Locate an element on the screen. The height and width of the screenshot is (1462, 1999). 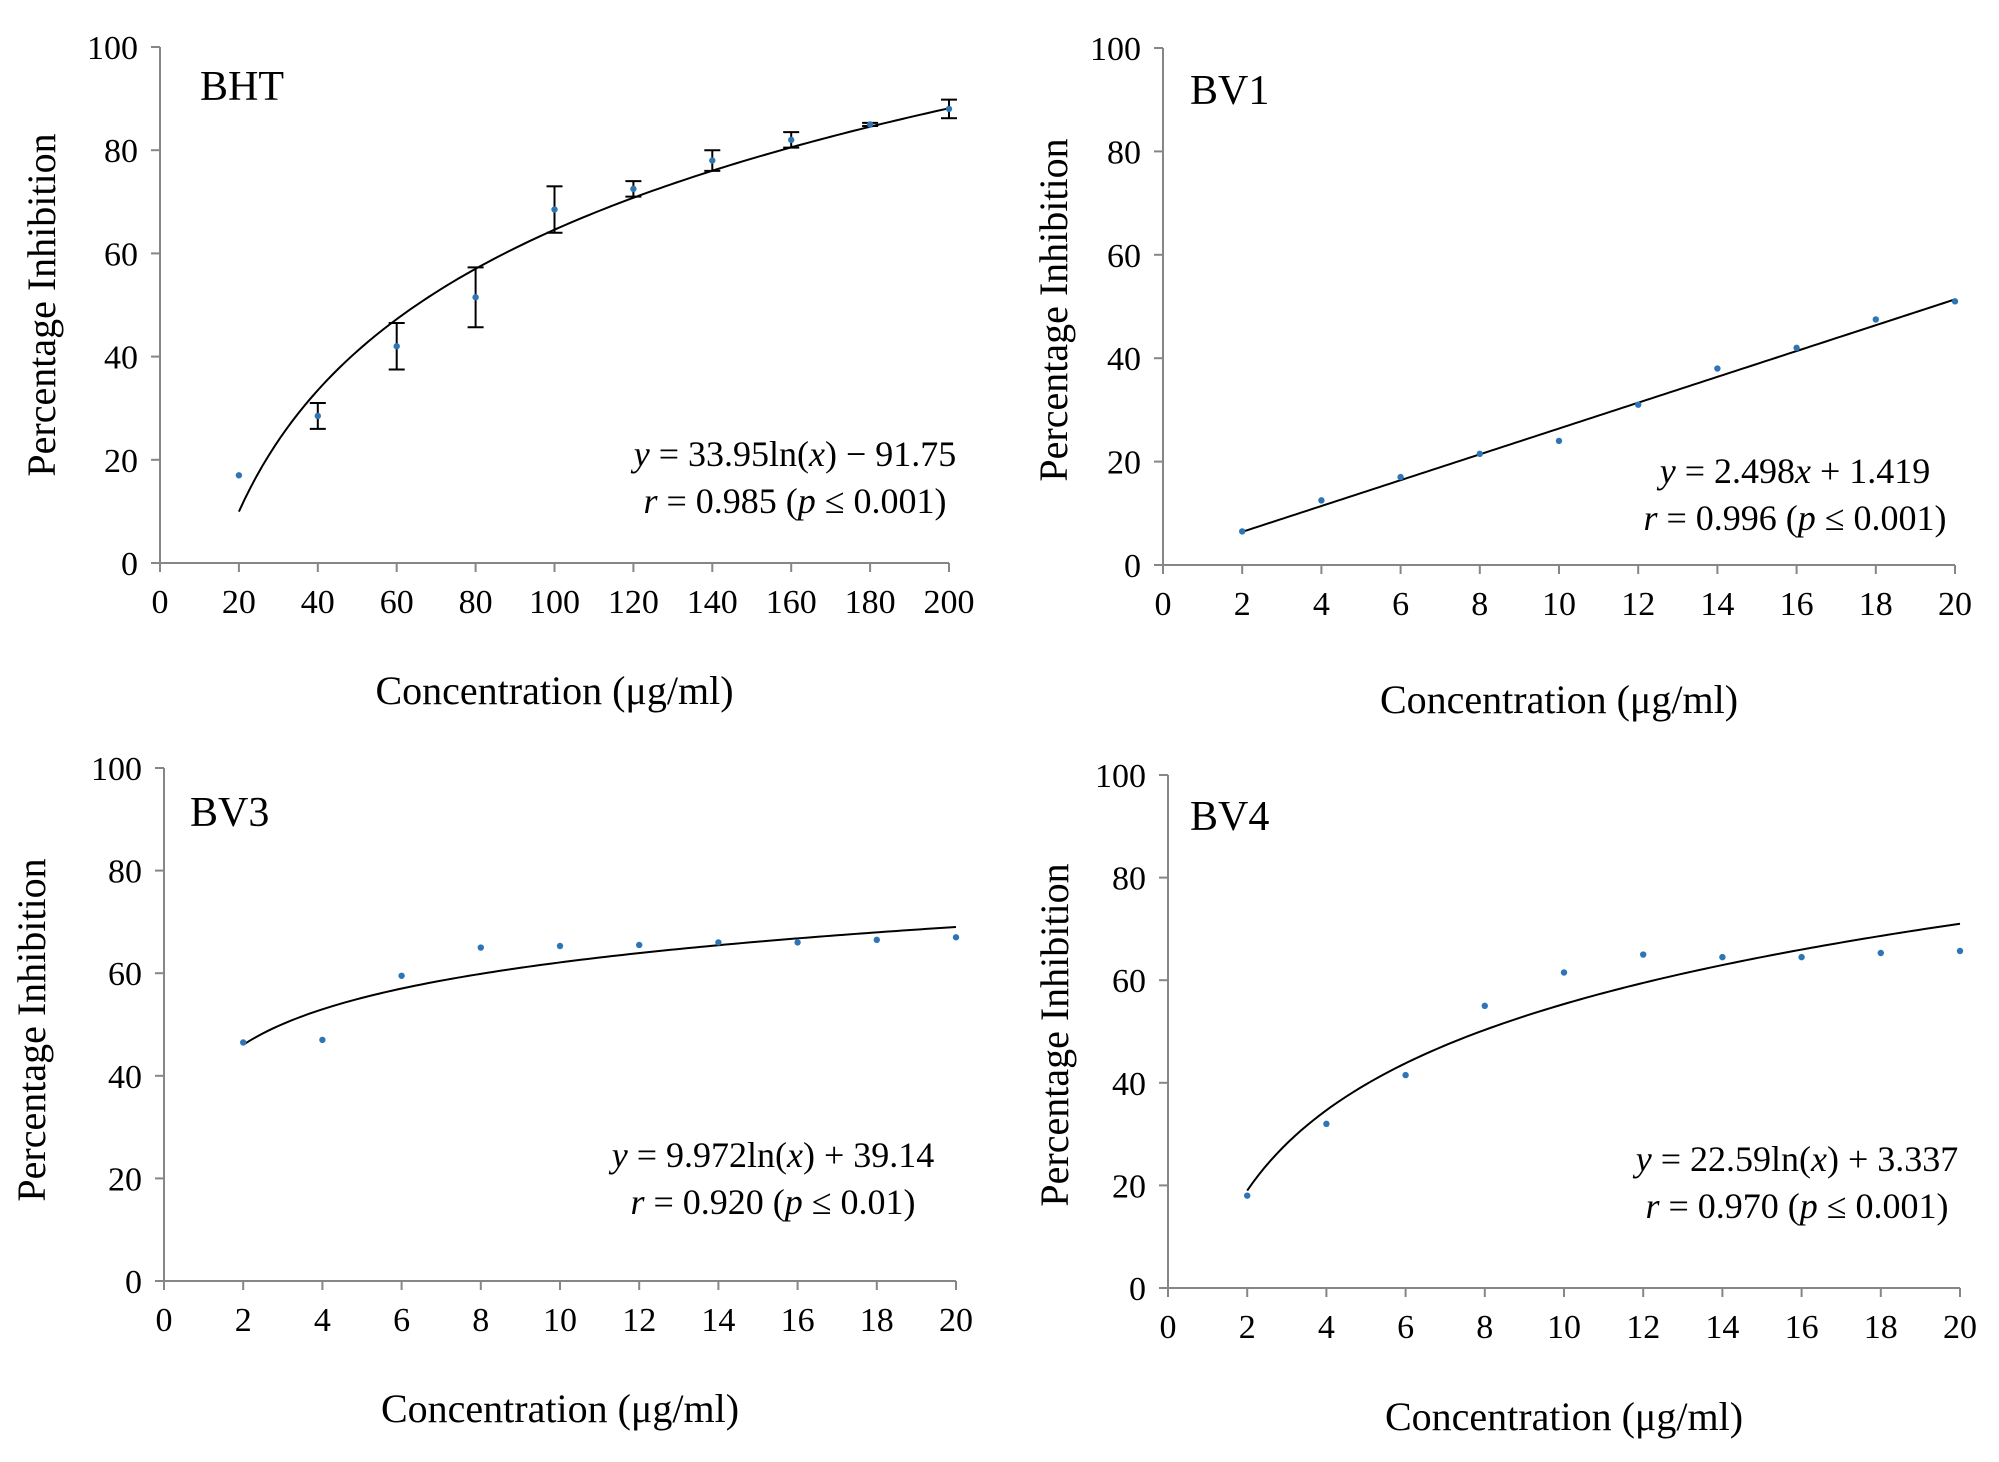
regression-equation: y = 9.972ln(x) + 39.14 is located at coordinates (772, 1155).